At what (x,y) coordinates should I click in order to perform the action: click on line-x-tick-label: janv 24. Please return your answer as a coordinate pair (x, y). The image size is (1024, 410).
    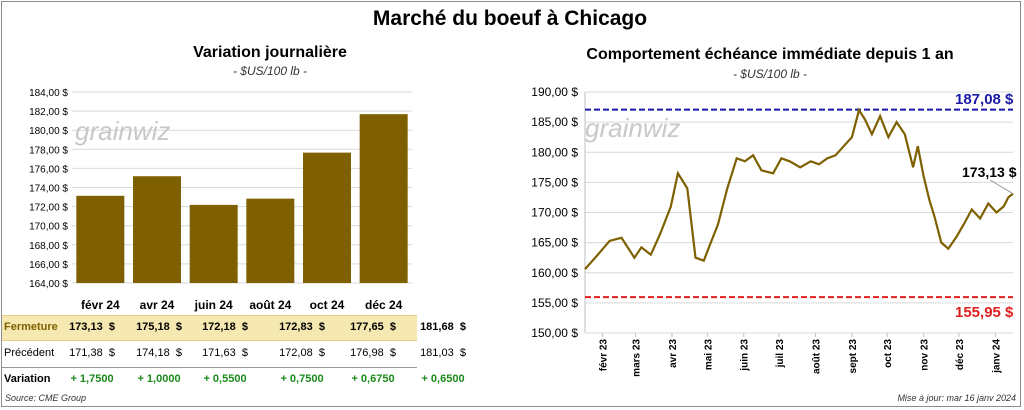
    Looking at the image, I should click on (996, 356).